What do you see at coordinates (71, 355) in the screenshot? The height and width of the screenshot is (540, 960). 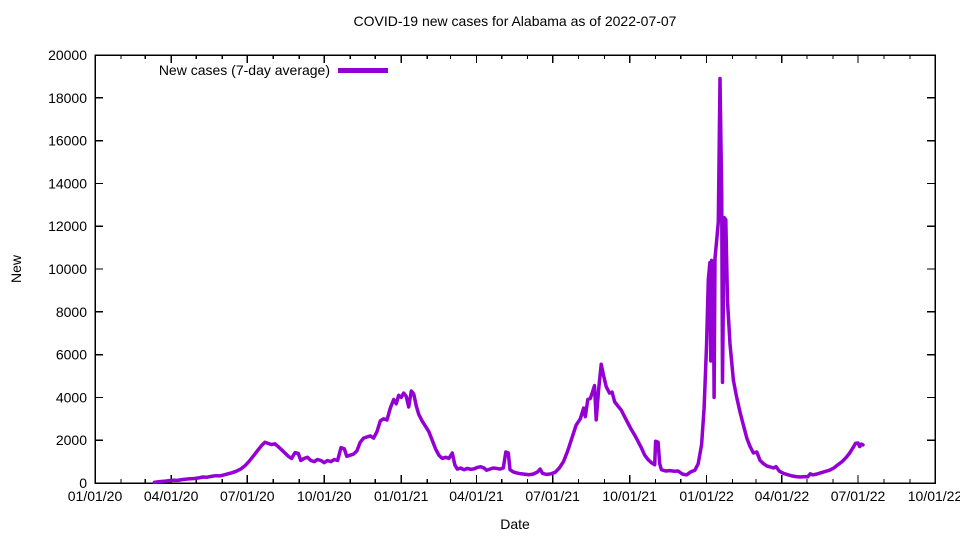 I see `y-tick-label: 6000` at bounding box center [71, 355].